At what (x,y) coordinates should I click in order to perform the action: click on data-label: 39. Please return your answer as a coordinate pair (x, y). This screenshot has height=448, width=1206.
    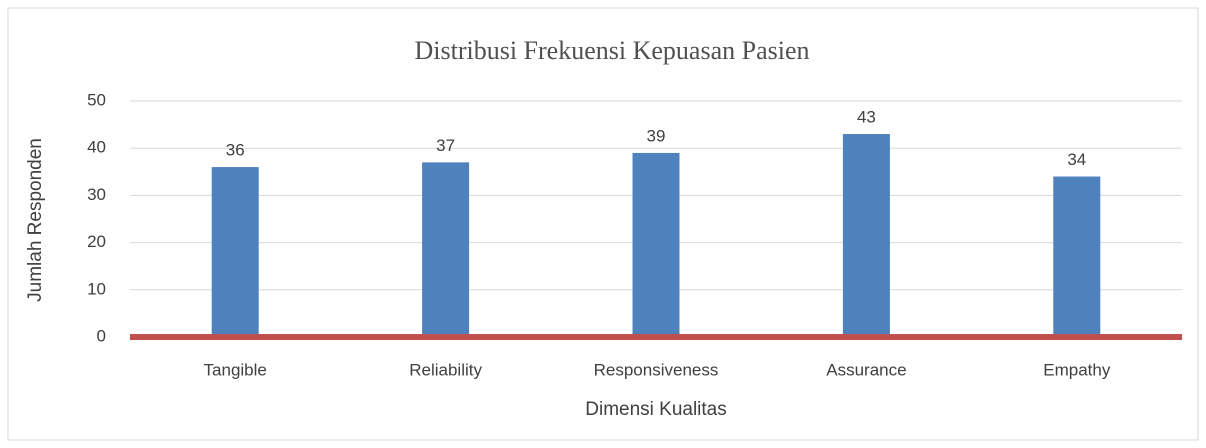
    Looking at the image, I should click on (656, 135).